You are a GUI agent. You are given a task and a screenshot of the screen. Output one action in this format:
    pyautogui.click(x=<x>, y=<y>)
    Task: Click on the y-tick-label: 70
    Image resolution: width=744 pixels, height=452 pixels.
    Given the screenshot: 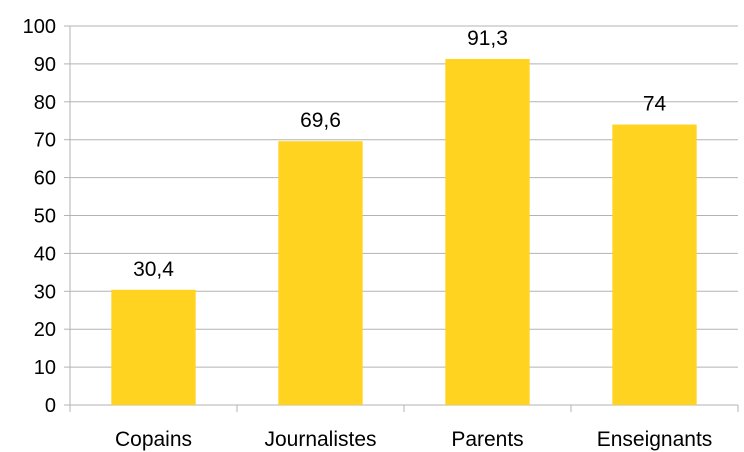 What is the action you would take?
    pyautogui.click(x=45, y=141)
    